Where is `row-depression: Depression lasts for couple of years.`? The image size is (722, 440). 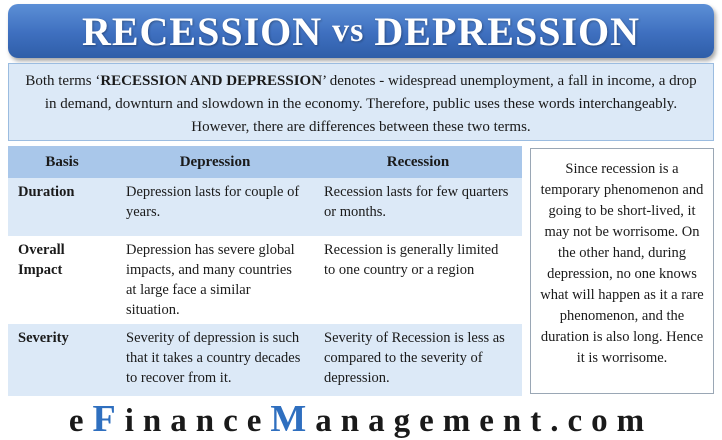 row-depression: Depression lasts for couple of years. is located at coordinates (215, 207).